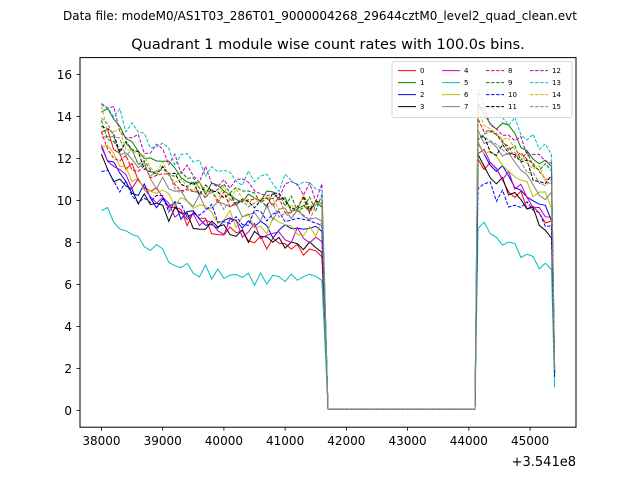 The height and width of the screenshot is (480, 640). What do you see at coordinates (544, 462) in the screenshot?
I see `x-offset-label: +3.541e8` at bounding box center [544, 462].